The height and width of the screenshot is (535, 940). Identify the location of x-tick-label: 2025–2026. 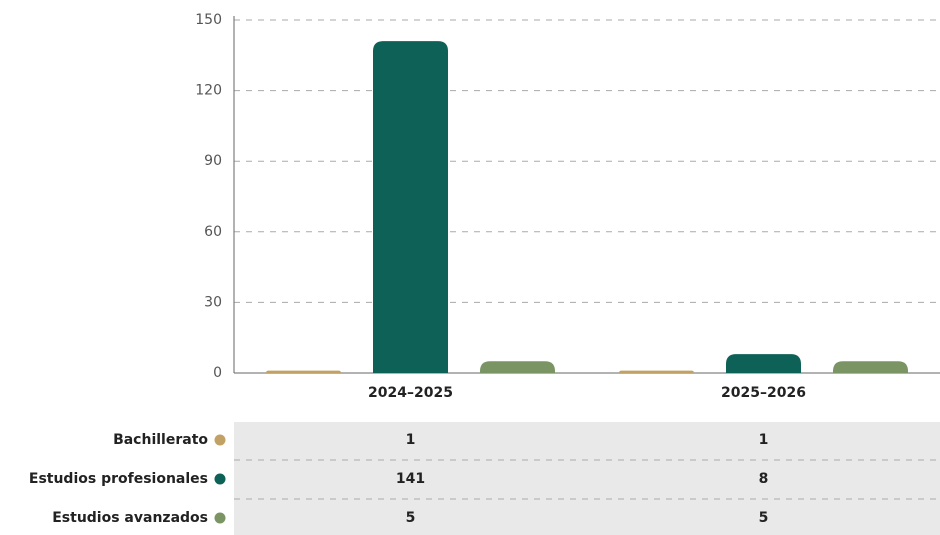
(763, 393).